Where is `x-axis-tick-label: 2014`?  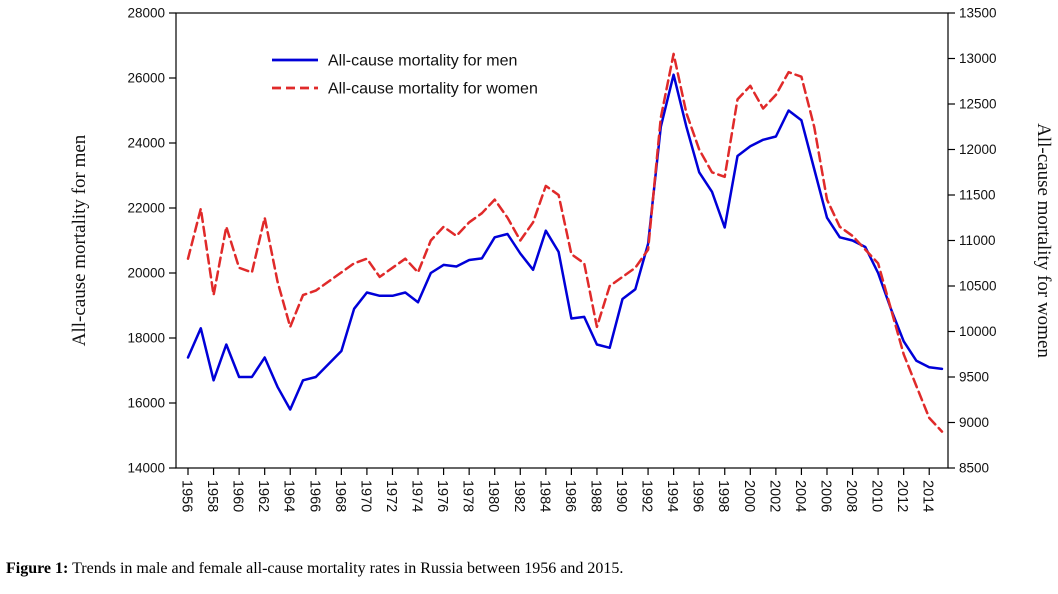
x-axis-tick-label: 2014 is located at coordinates (928, 496).